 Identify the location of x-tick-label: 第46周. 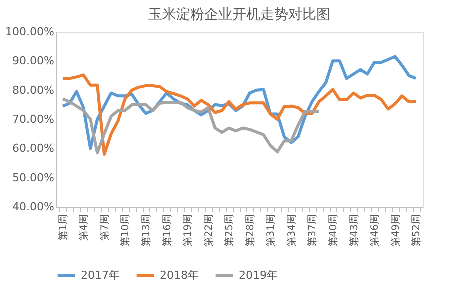
(375, 231).